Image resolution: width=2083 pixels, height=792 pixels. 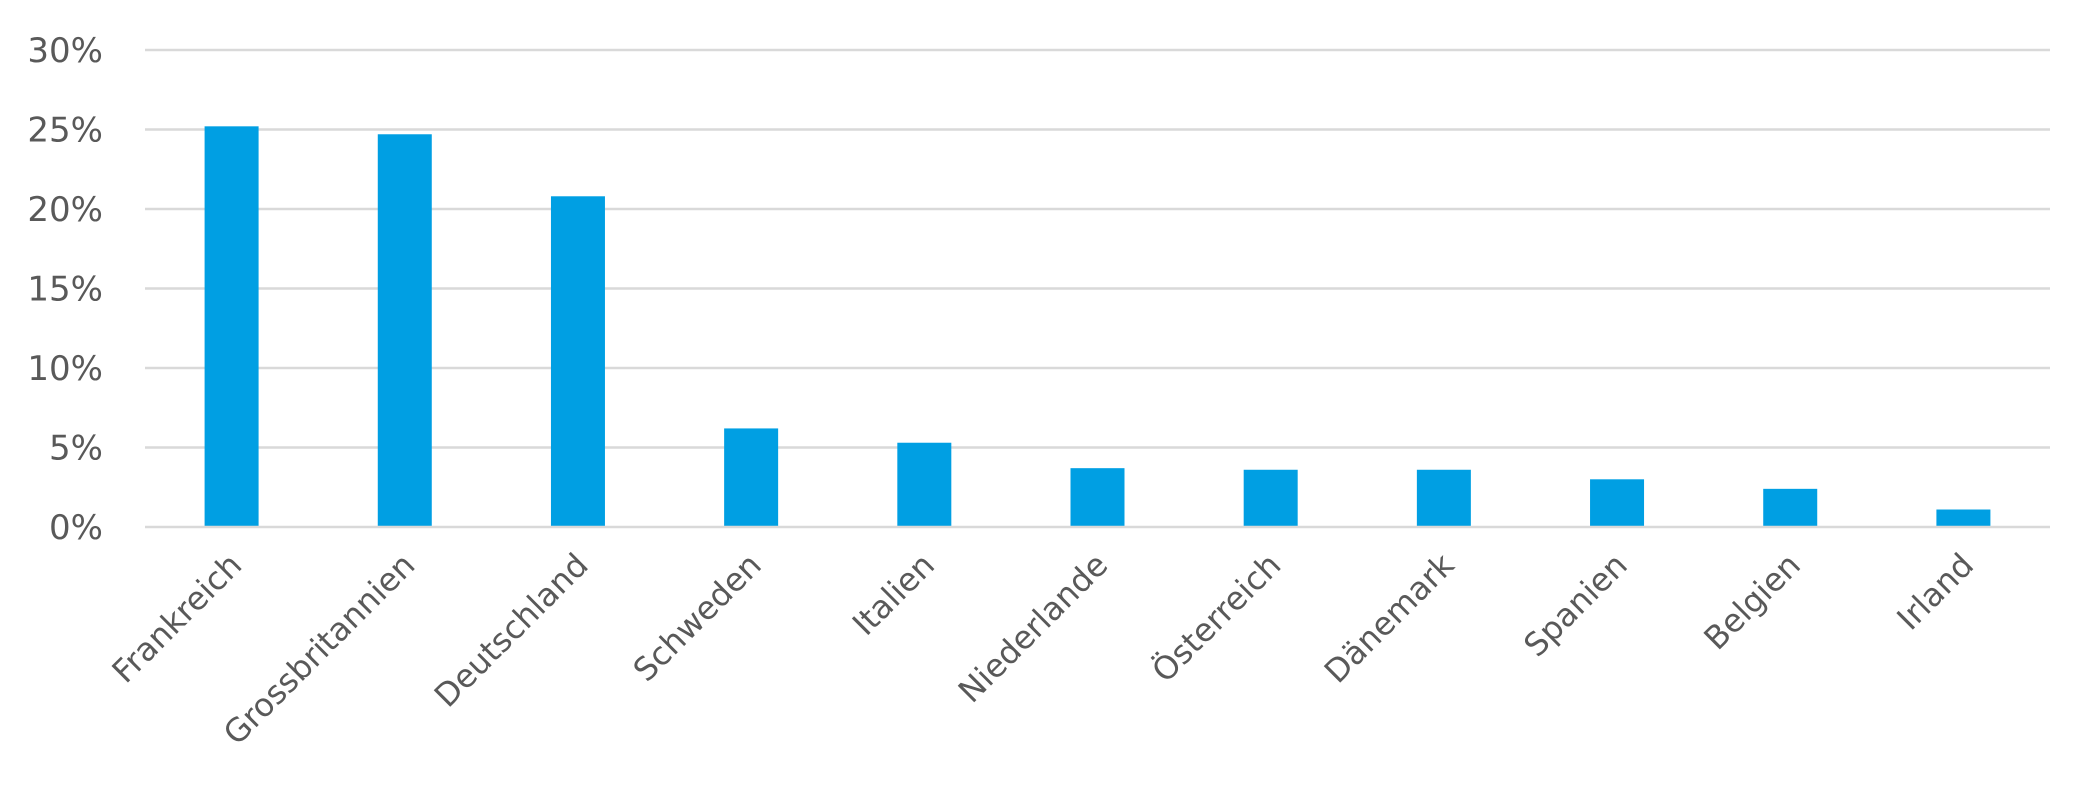 I want to click on y-tick-label: 5%, so click(x=76, y=449).